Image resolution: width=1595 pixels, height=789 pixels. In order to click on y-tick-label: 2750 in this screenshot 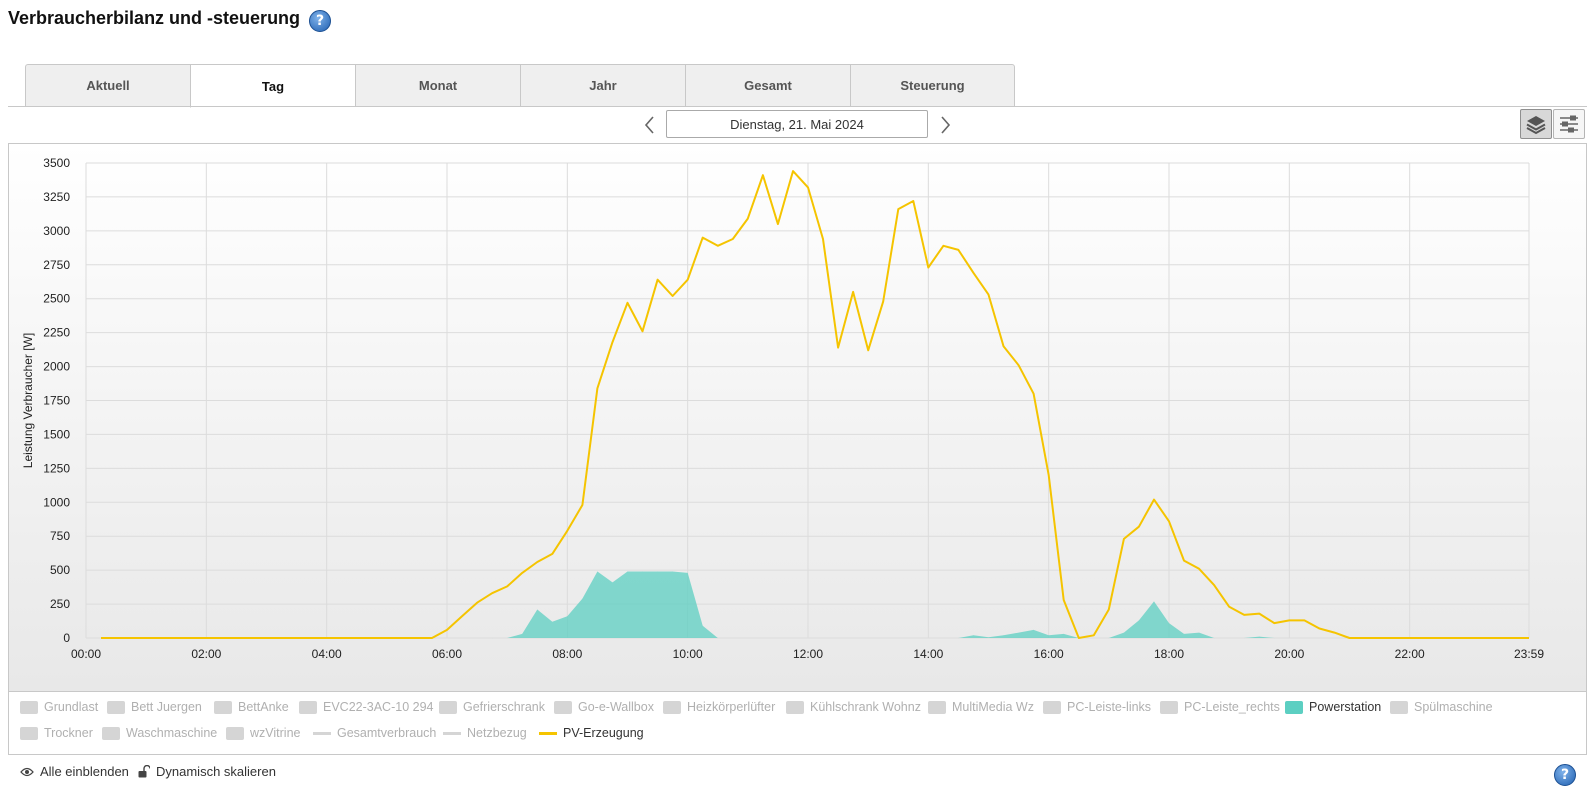, I will do `click(56, 265)`.